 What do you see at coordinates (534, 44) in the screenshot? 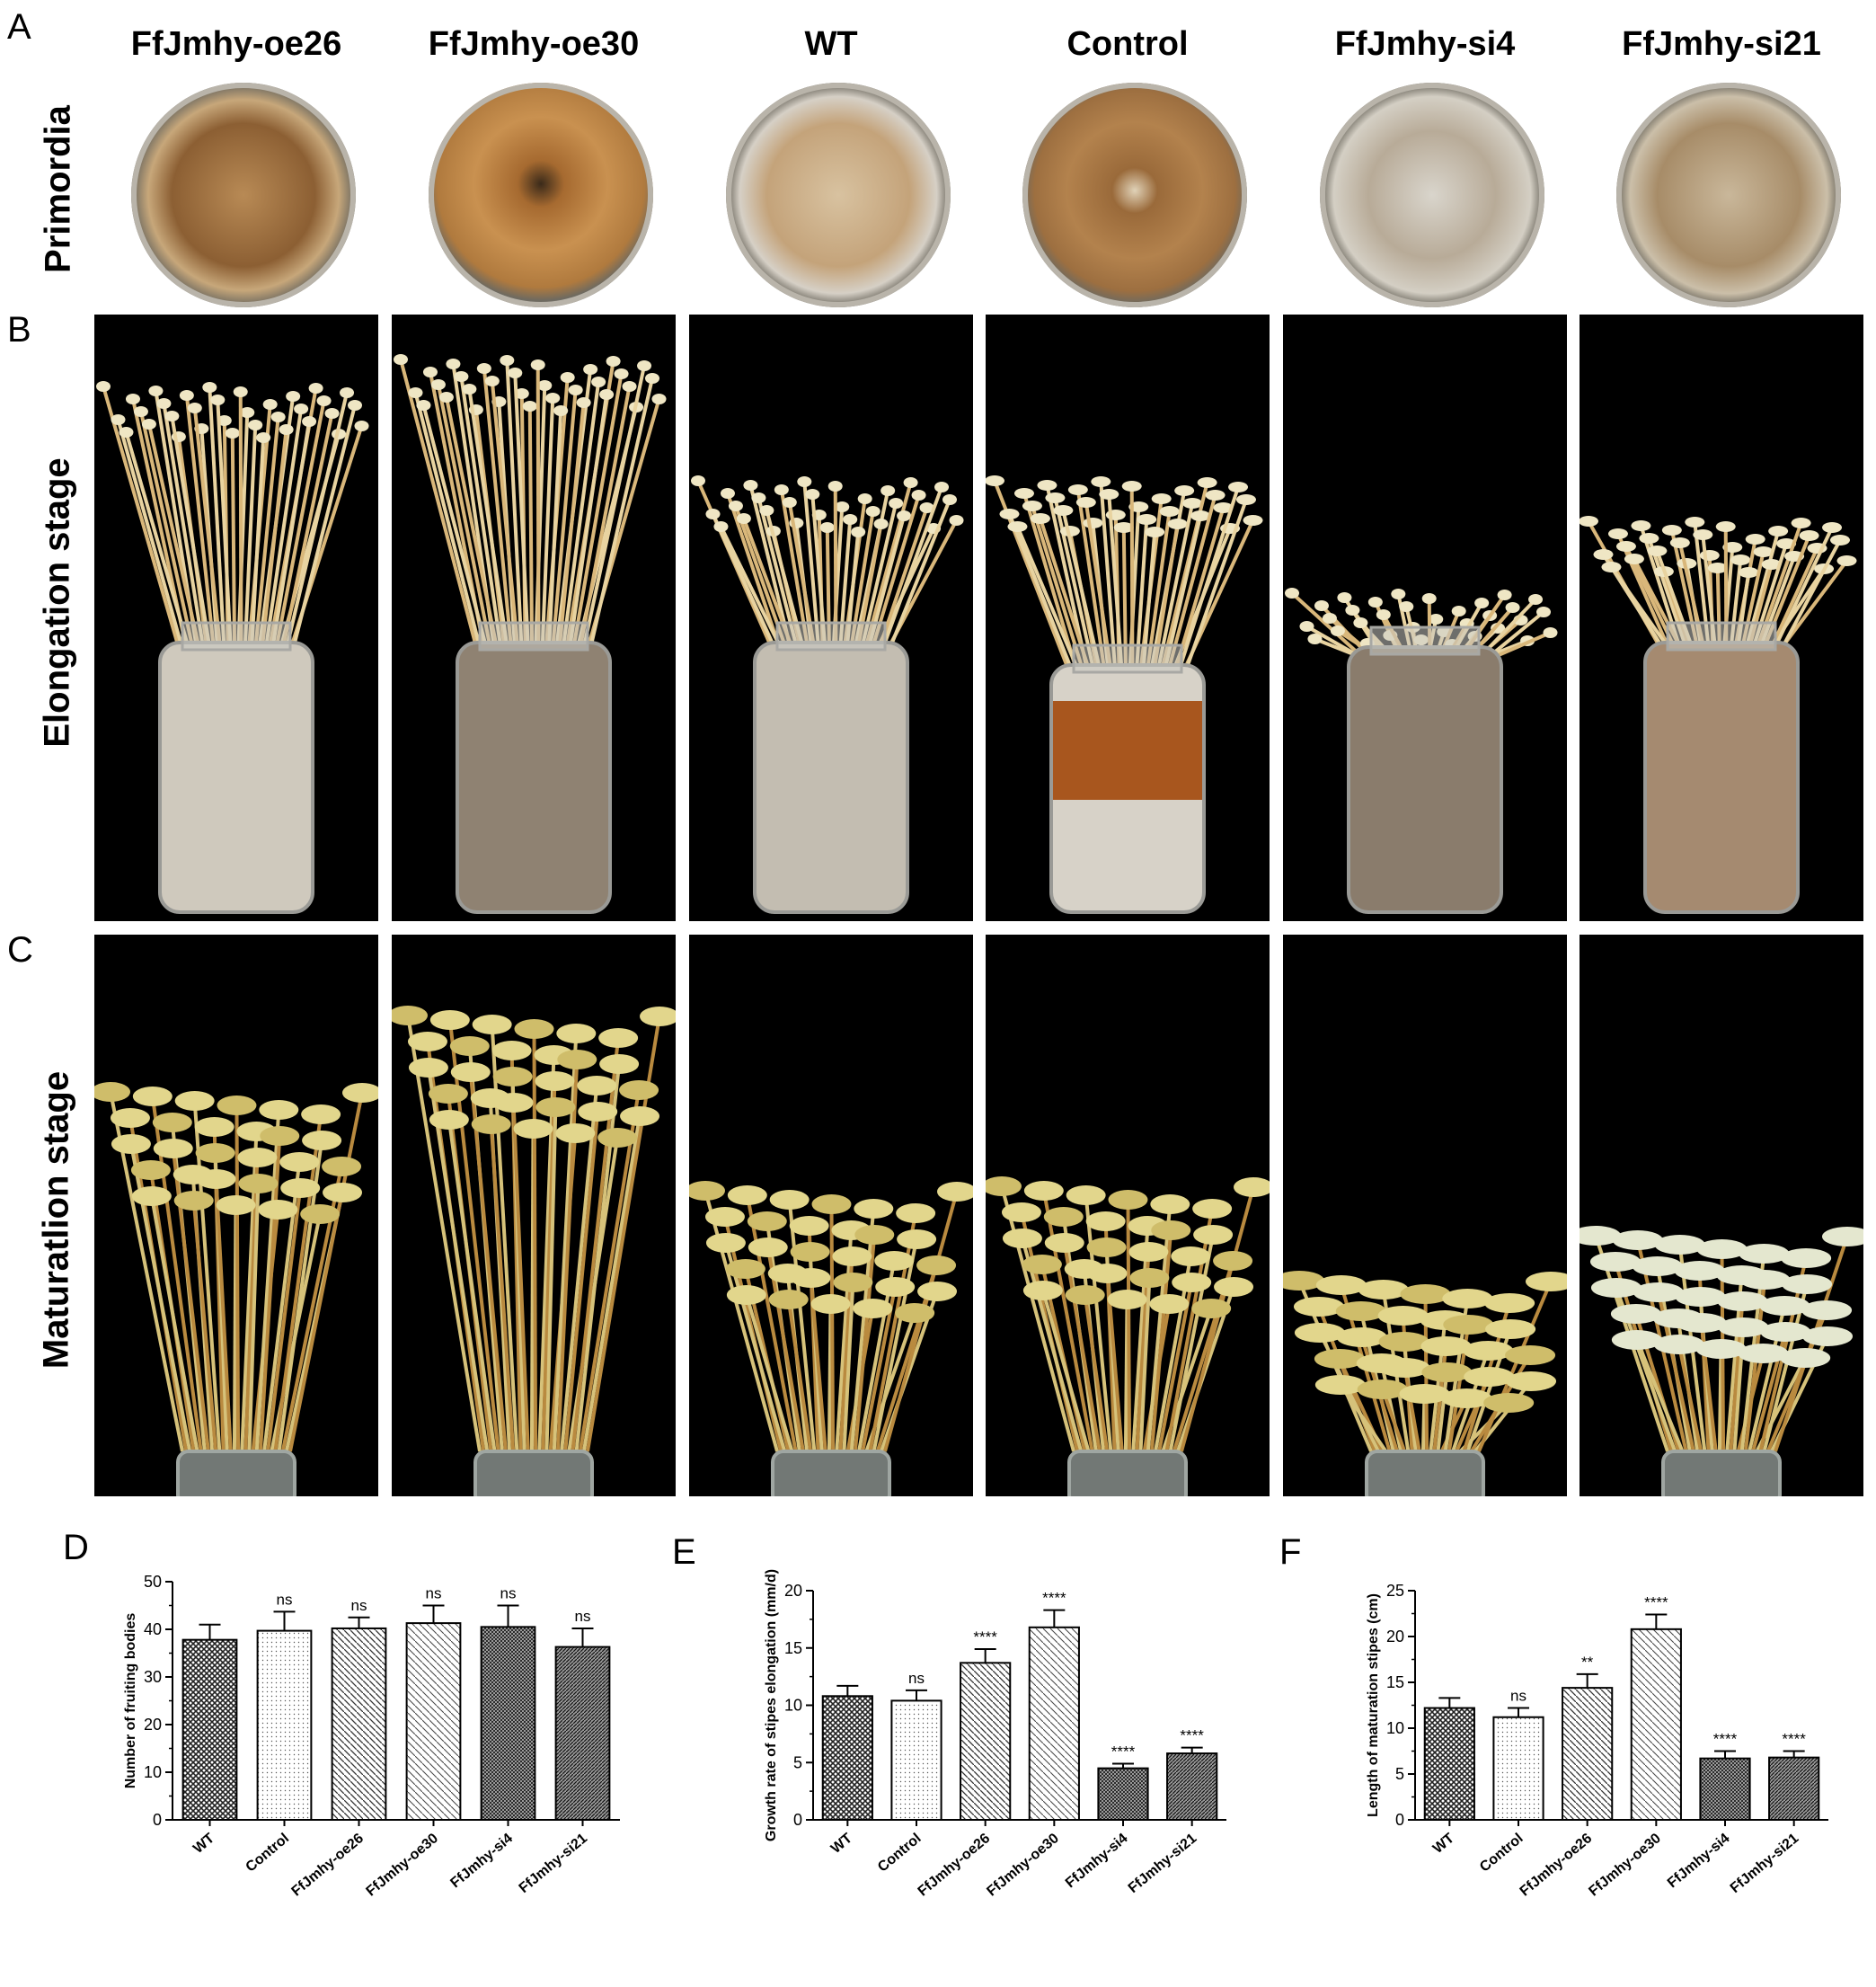
I see `column-title: FfJmhy-oe30` at bounding box center [534, 44].